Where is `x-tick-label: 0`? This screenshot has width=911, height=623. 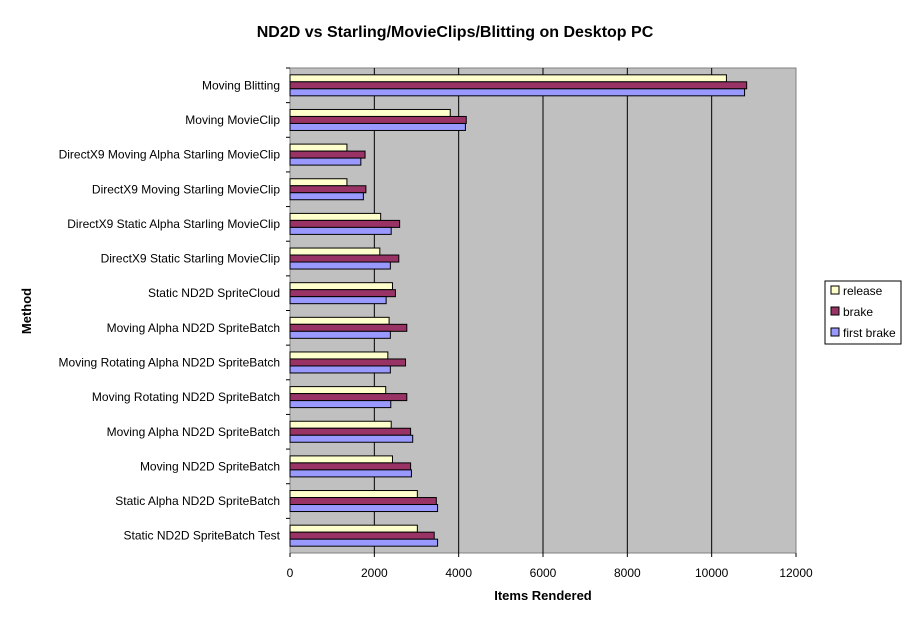 x-tick-label: 0 is located at coordinates (290, 573).